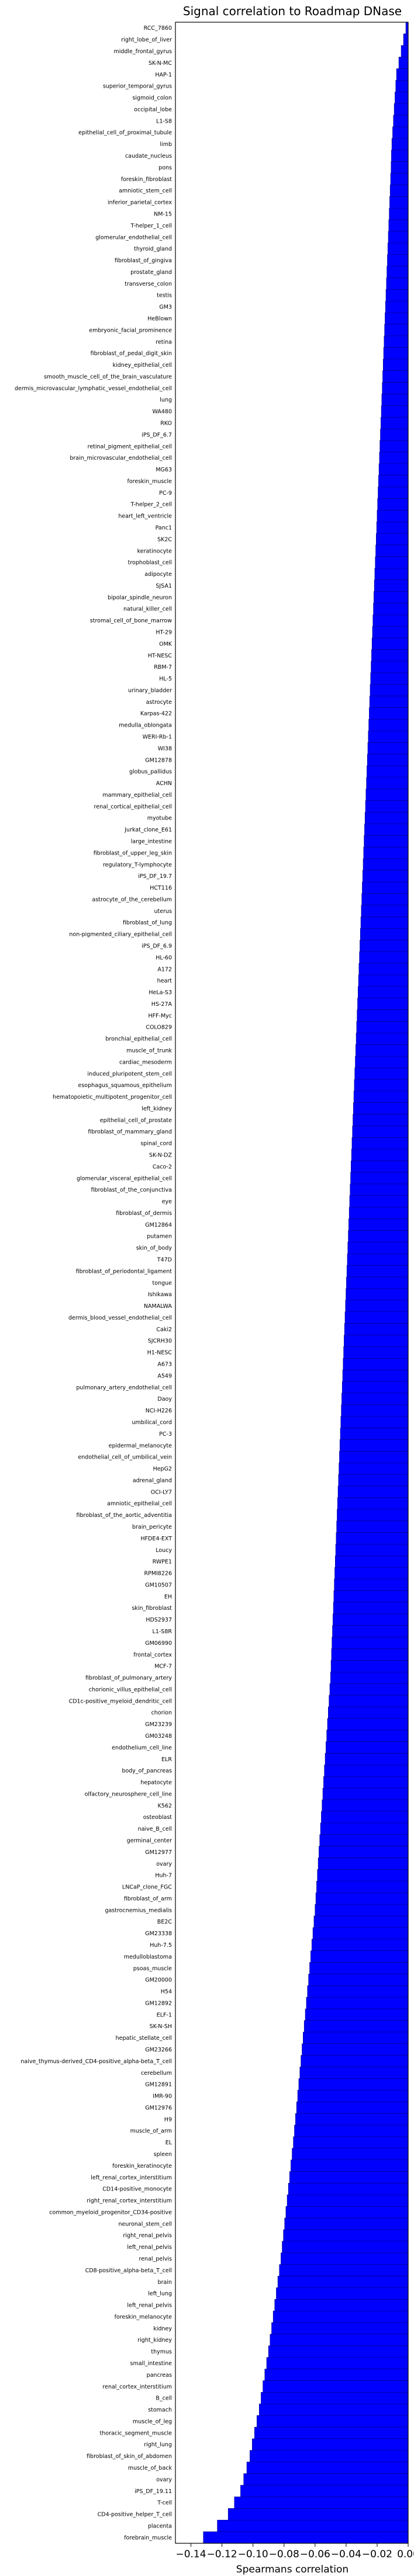 The width and height of the screenshot is (414, 2576). What do you see at coordinates (124, 1515) in the screenshot?
I see `y-tick-label-128: fibroblast_of_the_aortic_adventitia` at bounding box center [124, 1515].